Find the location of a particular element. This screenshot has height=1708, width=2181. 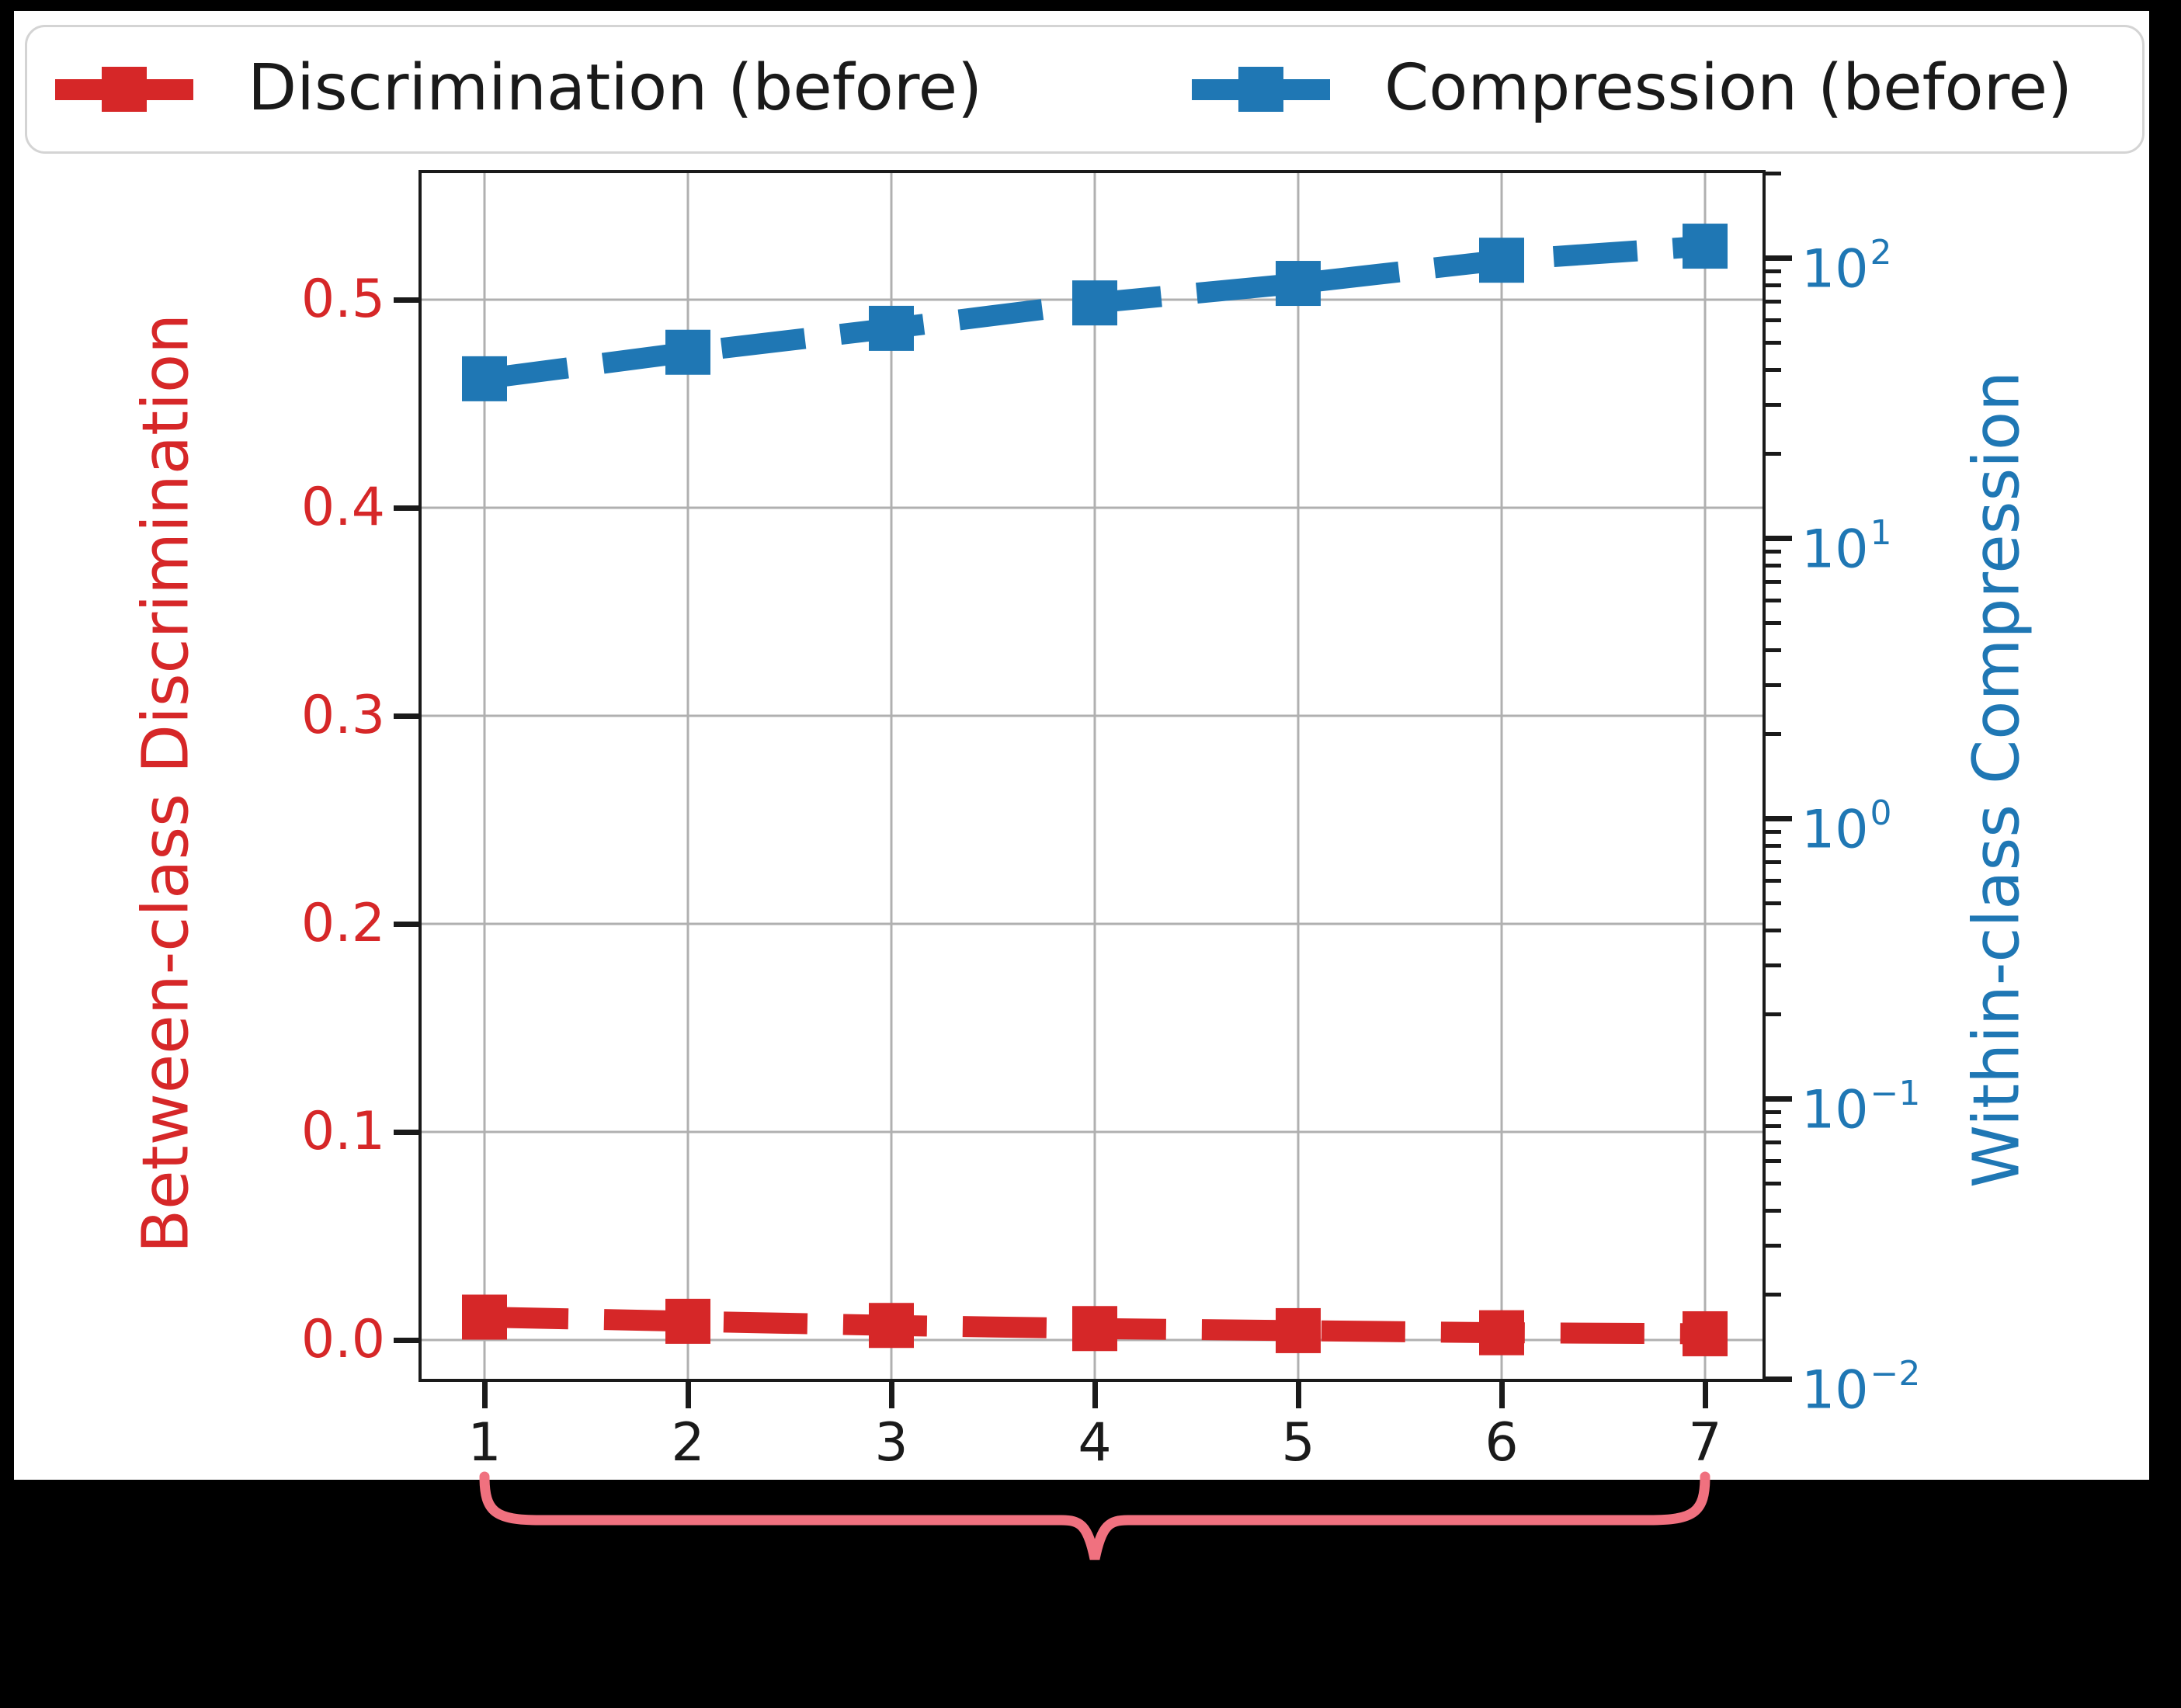

x-tick-label: 4 is located at coordinates (1095, 1443).